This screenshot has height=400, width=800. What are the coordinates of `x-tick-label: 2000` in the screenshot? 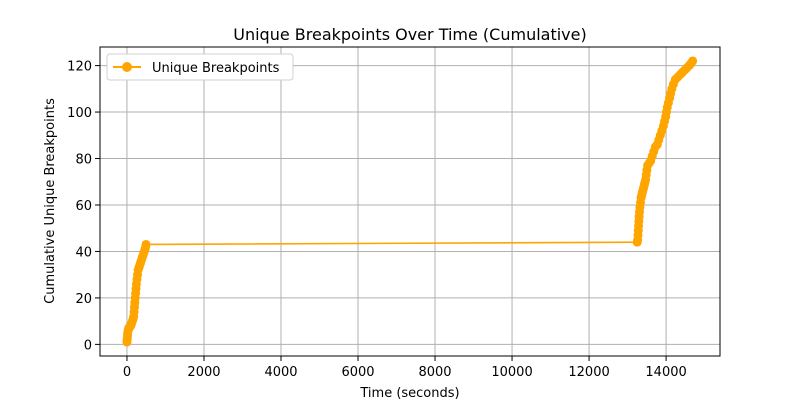 It's located at (203, 372).